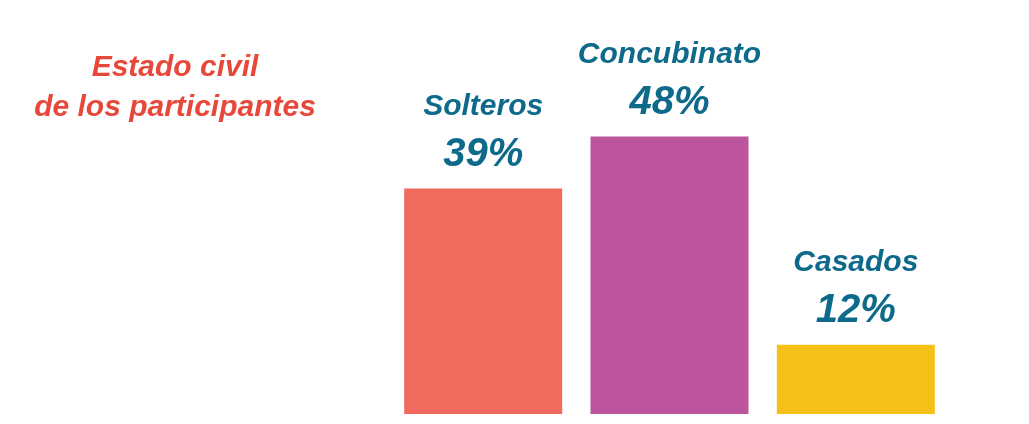 The height and width of the screenshot is (424, 1029). Describe the element at coordinates (175, 85) in the screenshot. I see `chart-title: Estado civil de los participantes` at that location.